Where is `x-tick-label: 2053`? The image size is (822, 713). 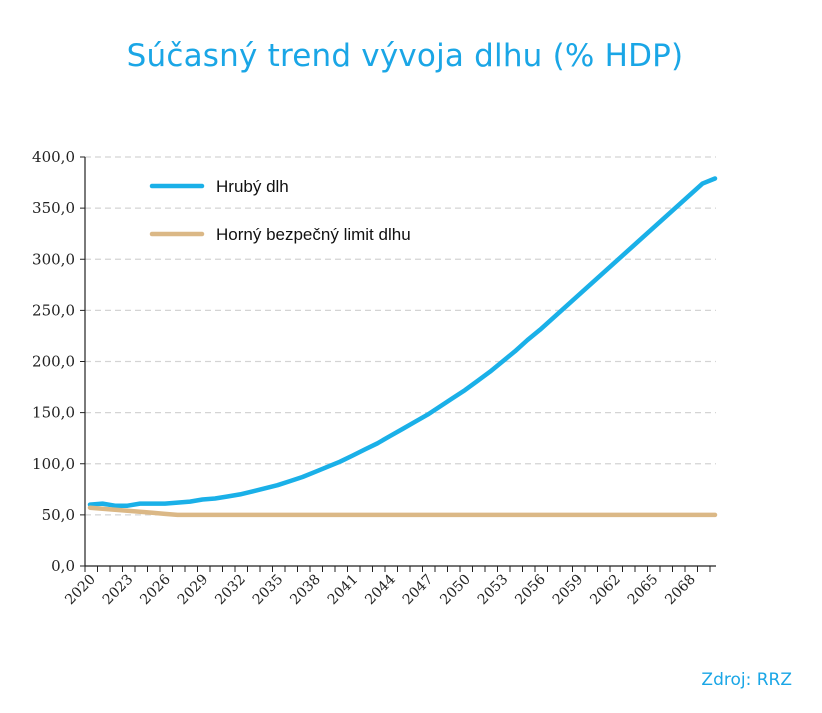 x-tick-label: 2053 is located at coordinates (493, 590).